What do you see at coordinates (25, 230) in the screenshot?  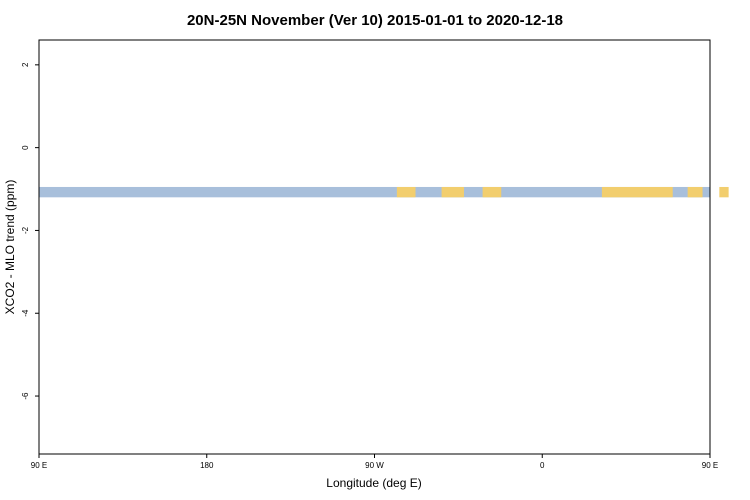 I see `y-tick-label: -2` at bounding box center [25, 230].